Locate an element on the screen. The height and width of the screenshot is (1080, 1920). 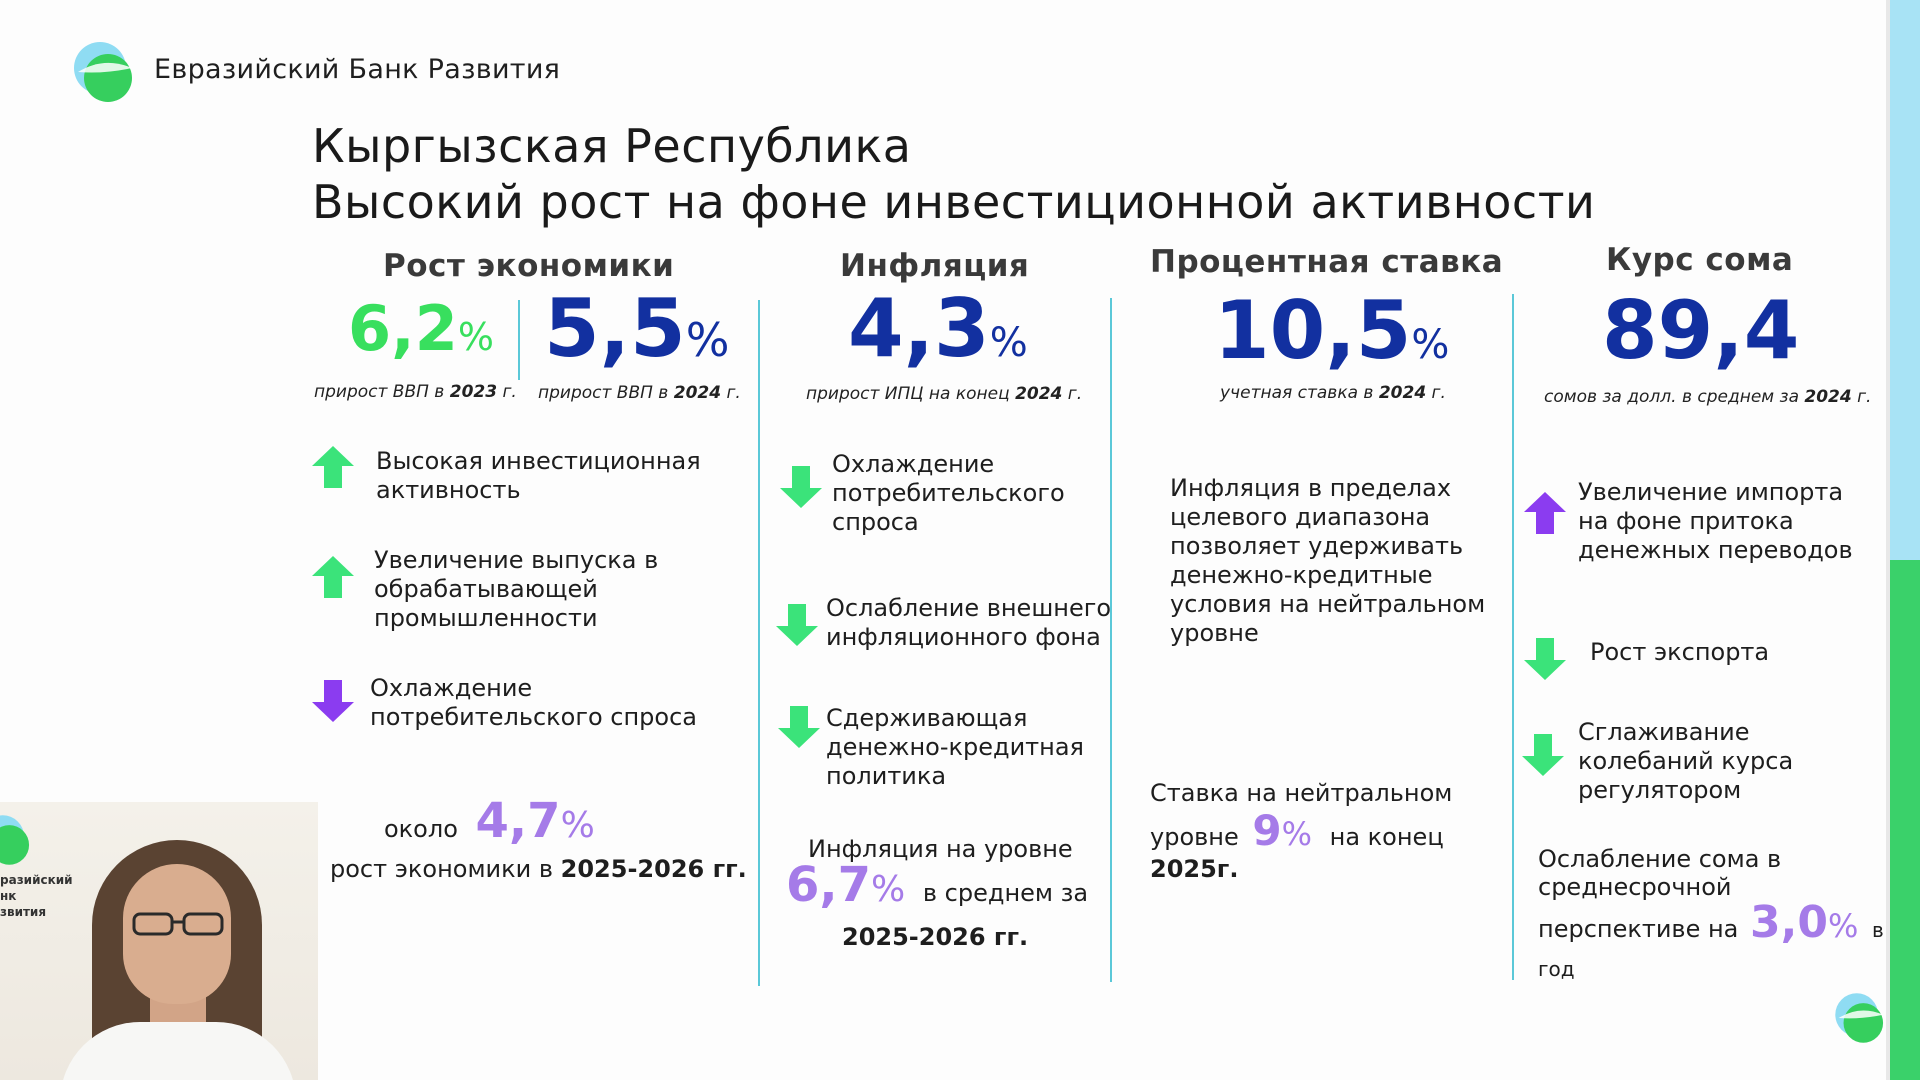
forecast-som-line4: год is located at coordinates (1556, 969).